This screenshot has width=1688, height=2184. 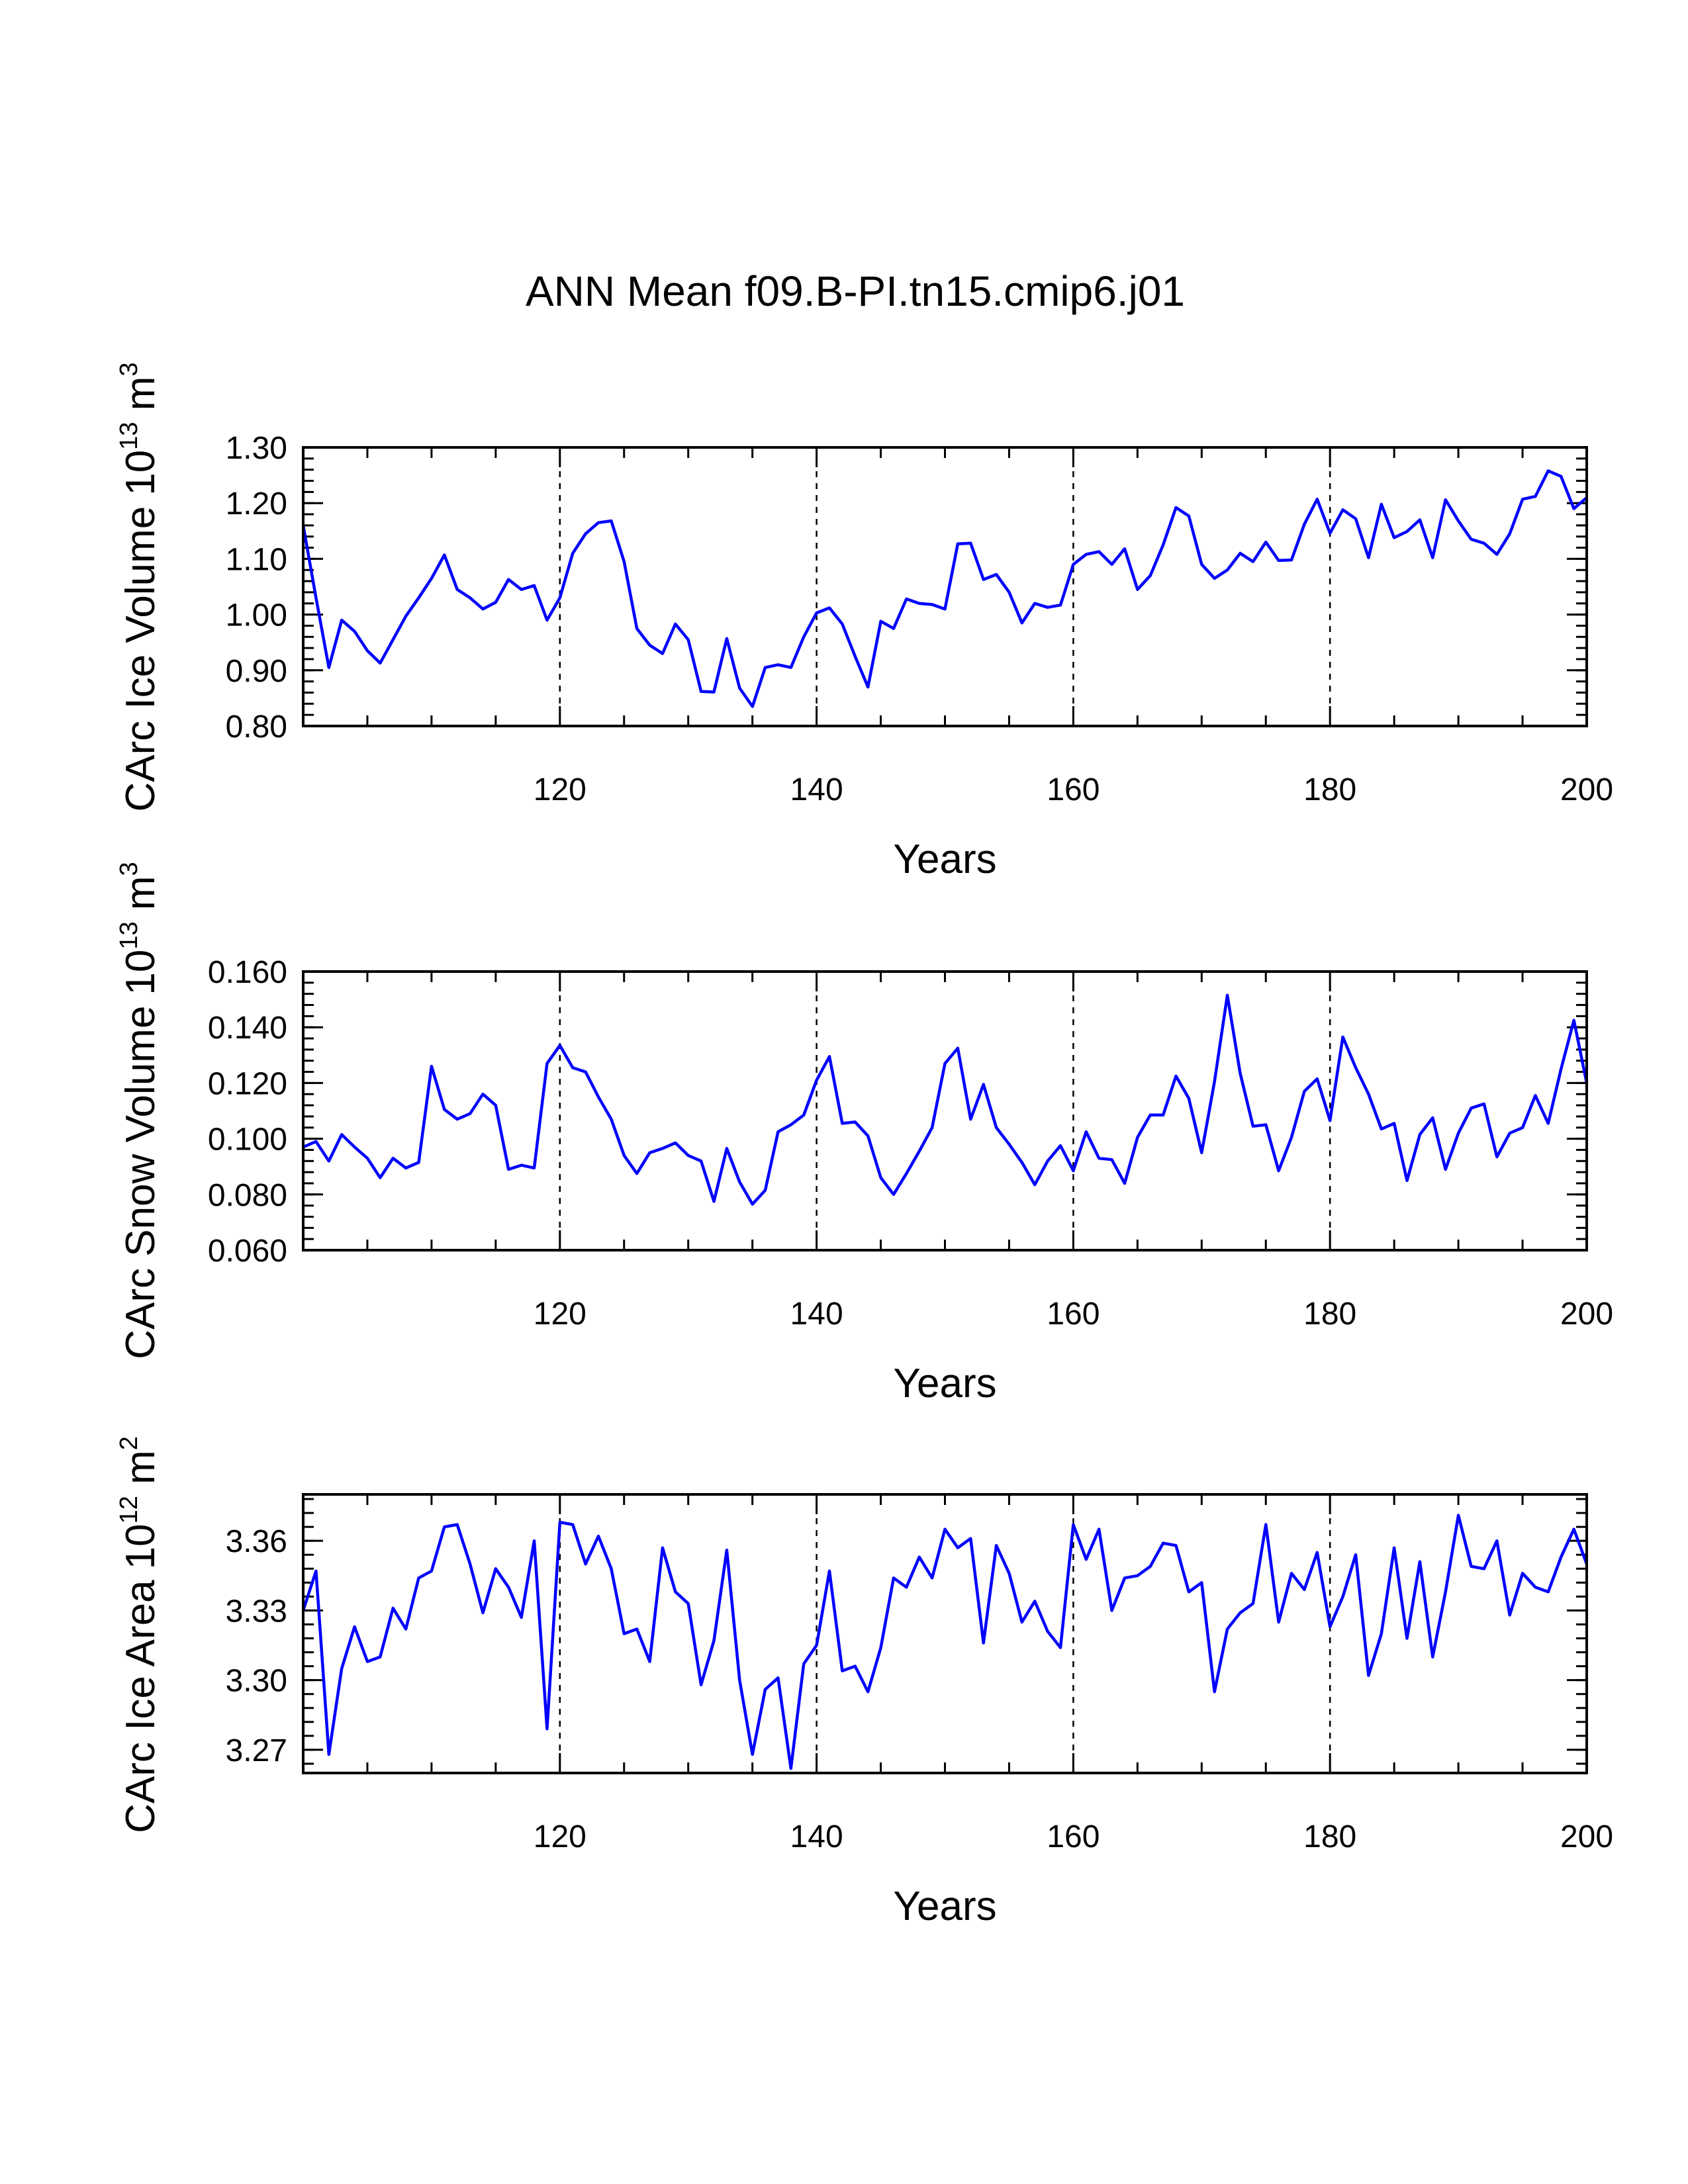 What do you see at coordinates (256, 1541) in the screenshot?
I see `y-tick-label: 3.36` at bounding box center [256, 1541].